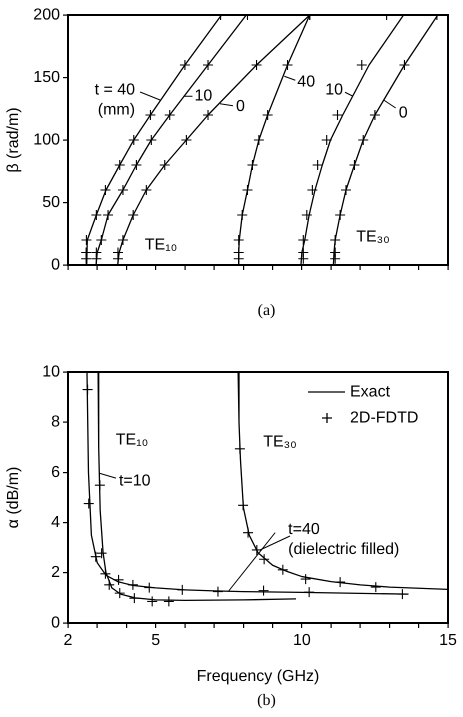  Describe the element at coordinates (344, 539) in the screenshot. I see `annotation: t=40 (dielectric filled)` at that location.